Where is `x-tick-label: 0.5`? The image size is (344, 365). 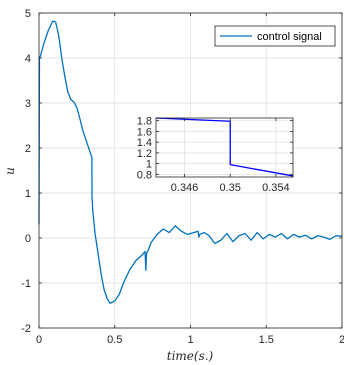
x-tick-label: 0.5 is located at coordinates (114, 340).